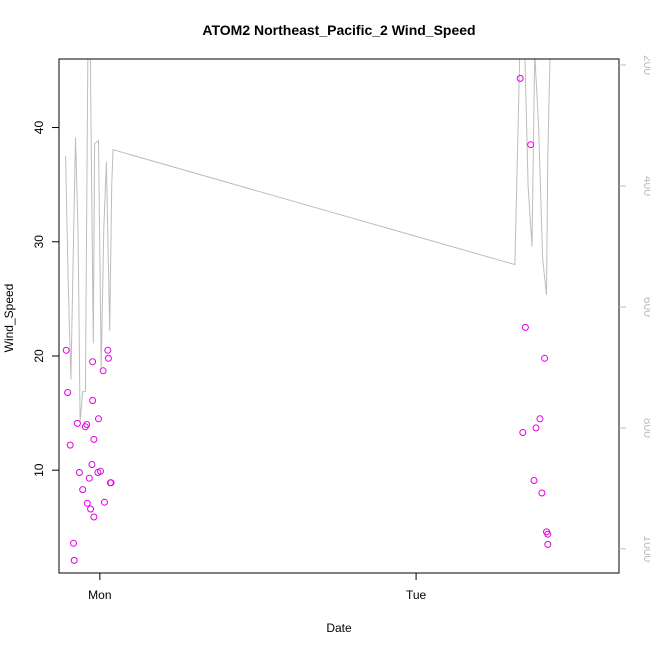 Image resolution: width=650 pixels, height=650 pixels. Describe the element at coordinates (339, 628) in the screenshot. I see `x-axis-label: Date` at that location.